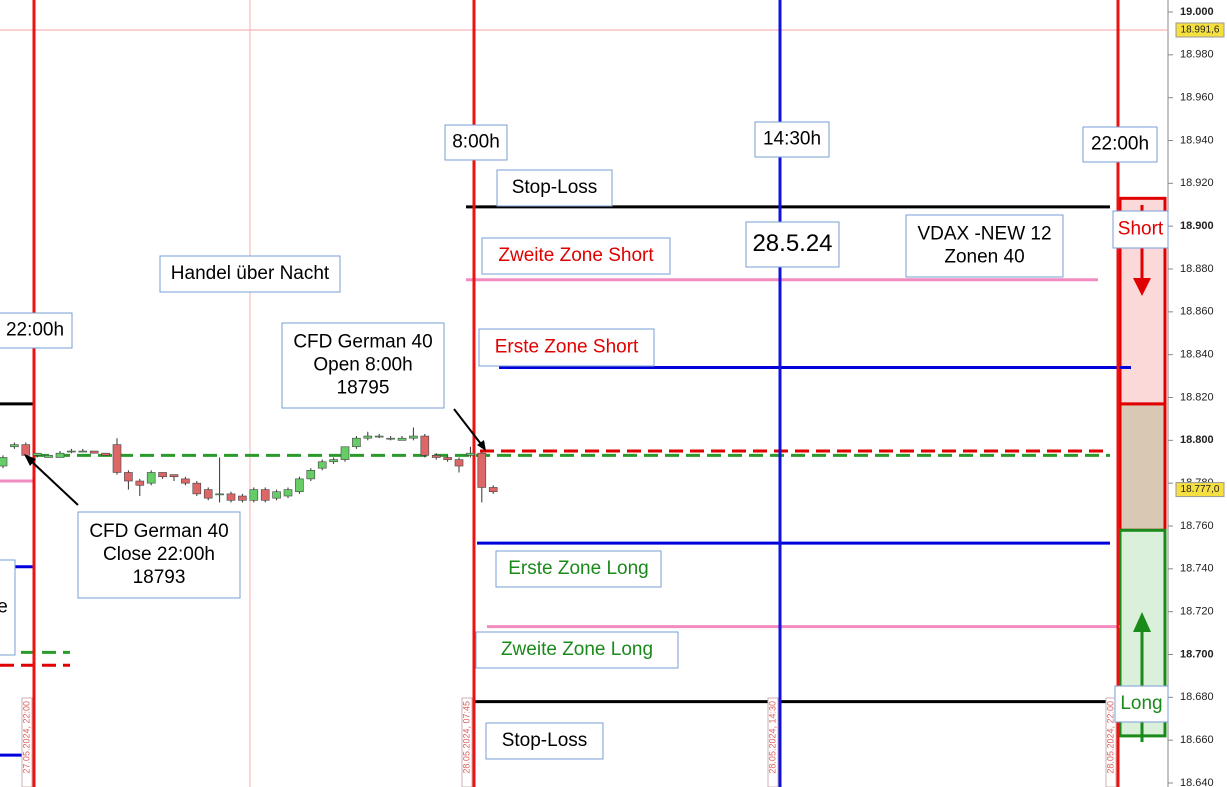  What do you see at coordinates (4, 607) in the screenshot?
I see `text-box-label: e` at bounding box center [4, 607].